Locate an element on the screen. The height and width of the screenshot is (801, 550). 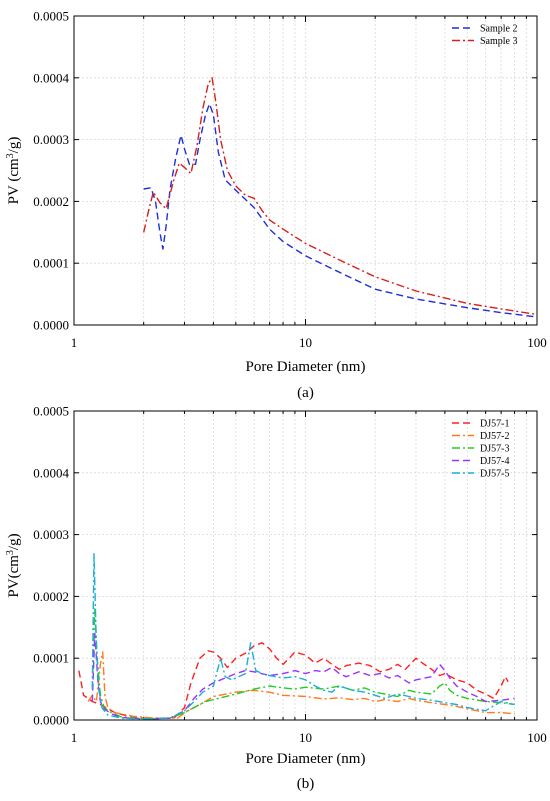
y-axis-title-main: PV(cm is located at coordinates (14, 576).